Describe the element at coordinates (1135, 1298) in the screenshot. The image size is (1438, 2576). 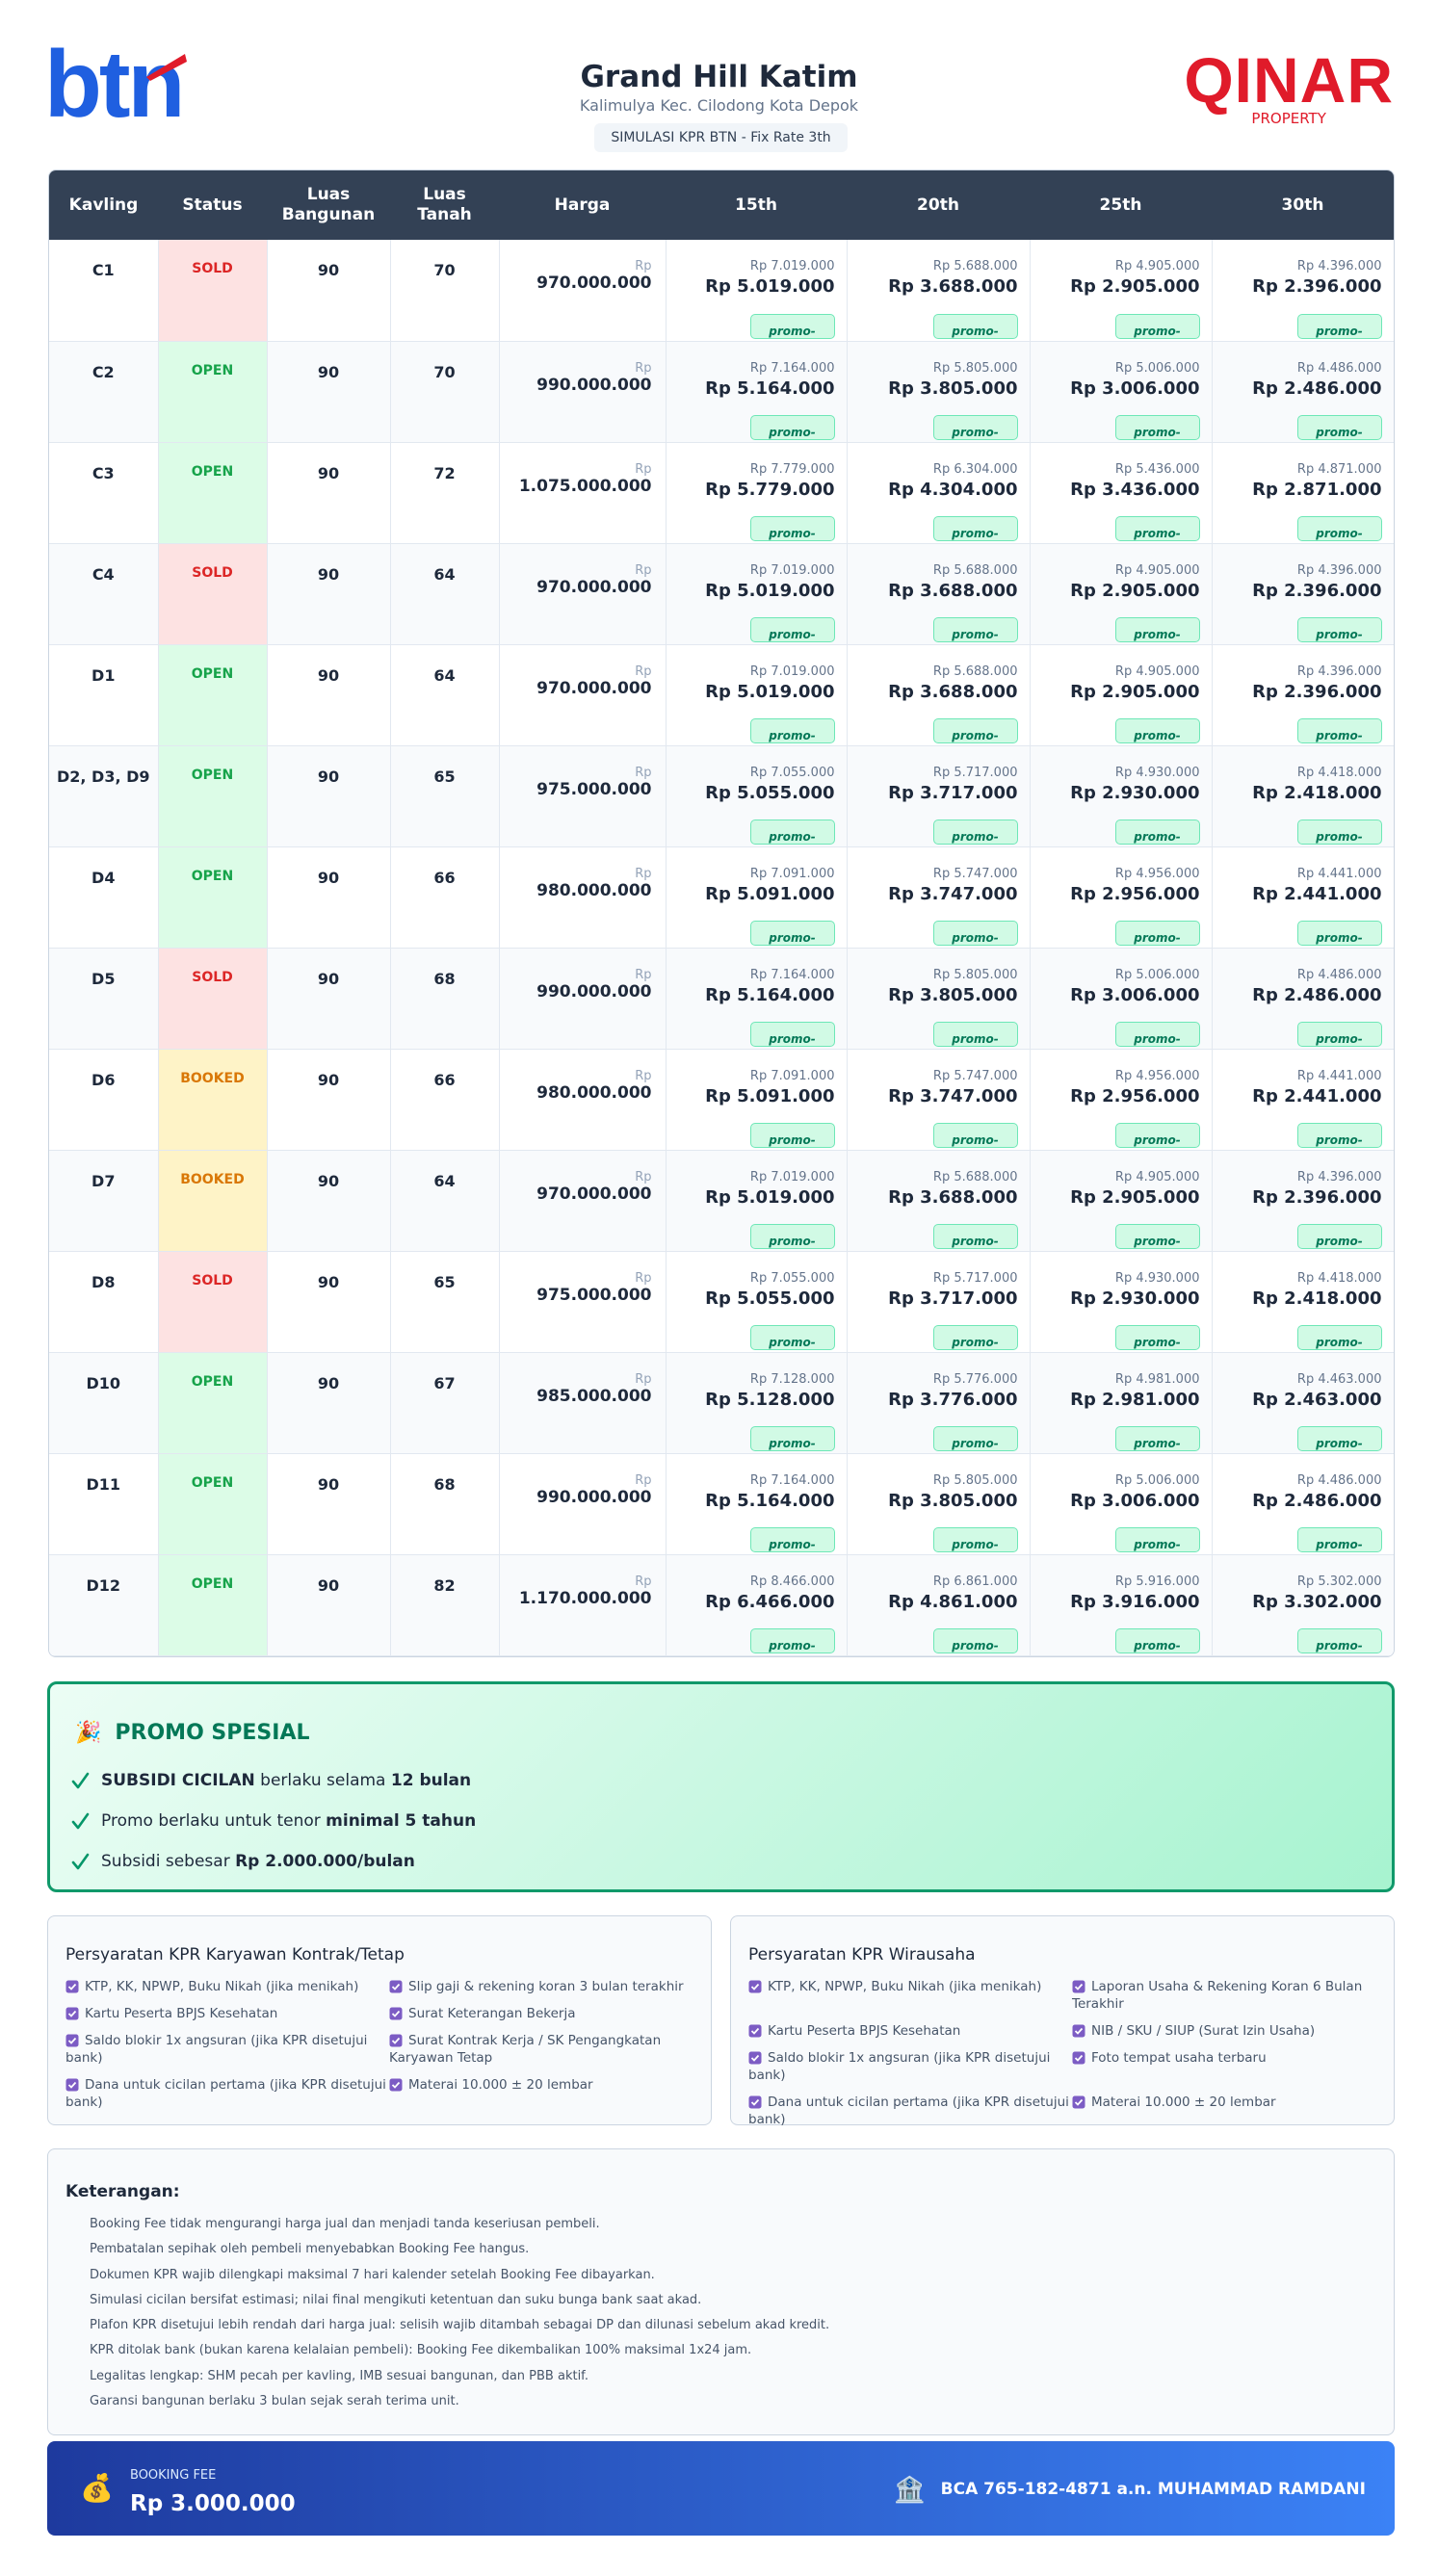
I see `promo-installment: Rp 2.930.000` at that location.